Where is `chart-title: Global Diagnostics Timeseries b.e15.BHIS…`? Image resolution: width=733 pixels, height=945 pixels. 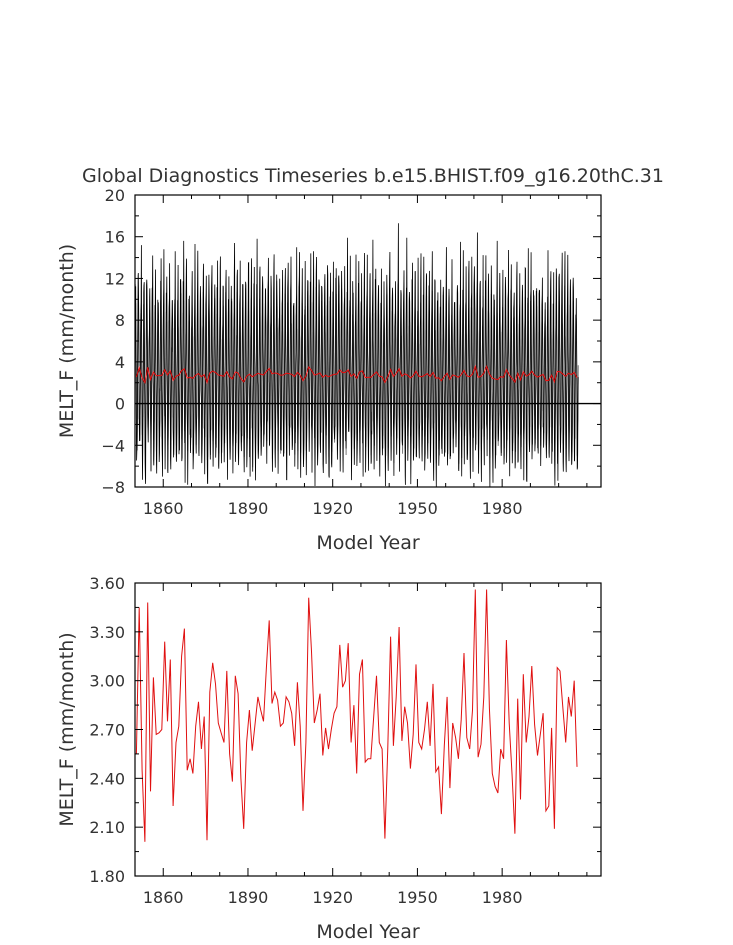 chart-title: Global Diagnostics Timeseries b.e15.BHIS… is located at coordinates (373, 176).